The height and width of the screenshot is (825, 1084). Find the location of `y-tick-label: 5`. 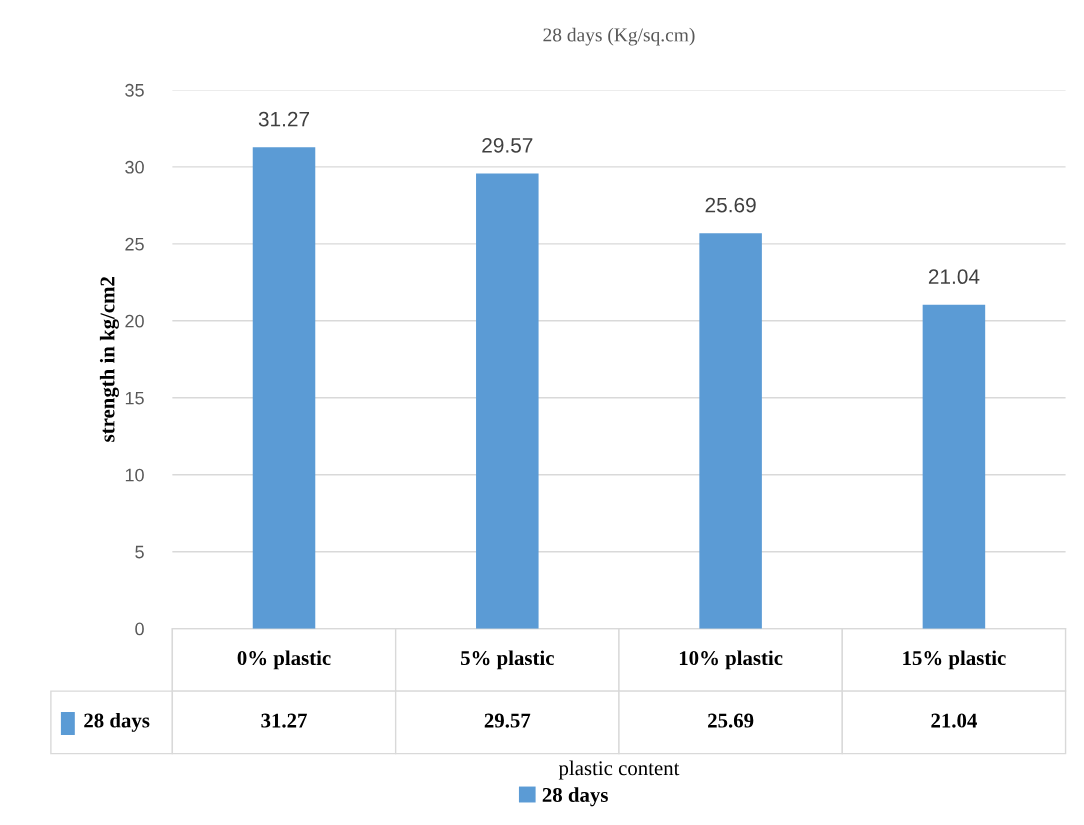

y-tick-label: 5 is located at coordinates (139, 552).